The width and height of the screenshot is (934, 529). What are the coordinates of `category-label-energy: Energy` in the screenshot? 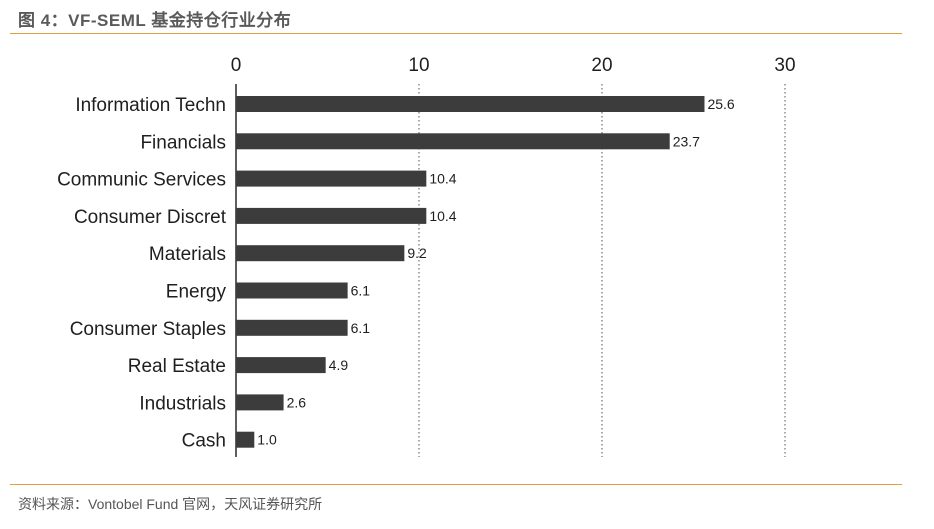 It's located at (196, 292).